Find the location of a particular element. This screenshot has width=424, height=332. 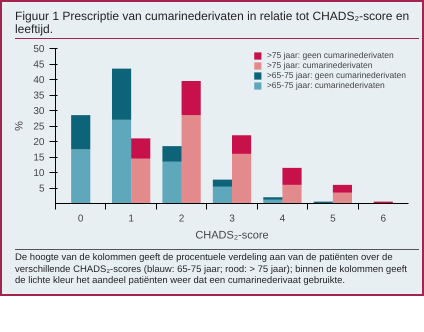

y-tick-label: 20 is located at coordinates (39, 142).